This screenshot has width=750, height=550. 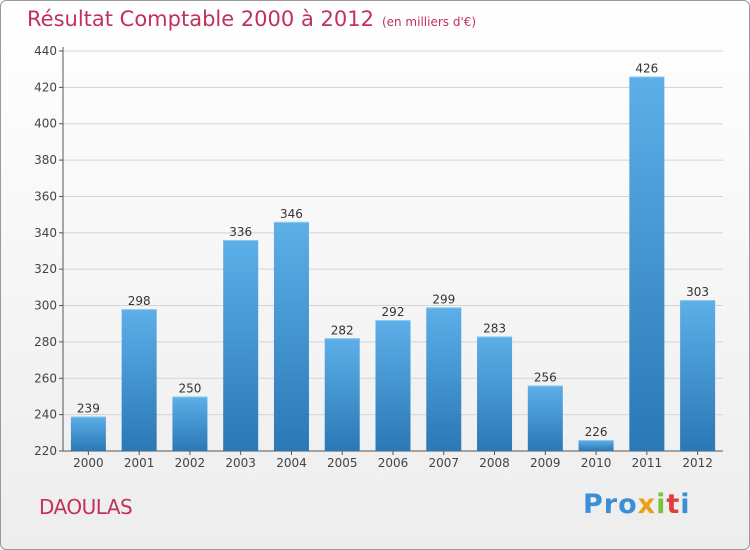 I want to click on value-label-2011: 426, so click(x=646, y=68).